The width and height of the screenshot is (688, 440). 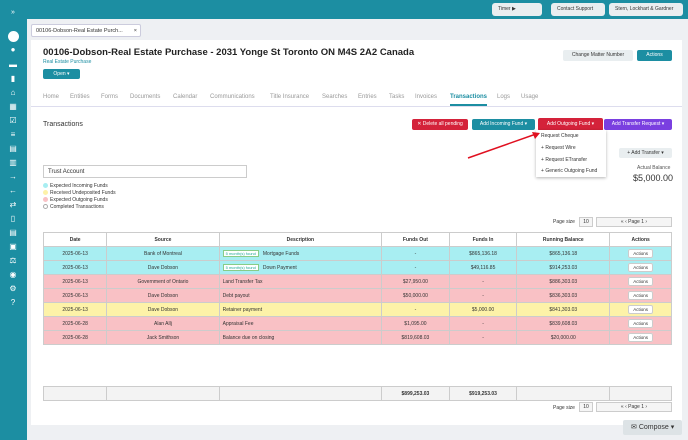 I want to click on transfer-icon: ⇄, so click(x=13, y=204).